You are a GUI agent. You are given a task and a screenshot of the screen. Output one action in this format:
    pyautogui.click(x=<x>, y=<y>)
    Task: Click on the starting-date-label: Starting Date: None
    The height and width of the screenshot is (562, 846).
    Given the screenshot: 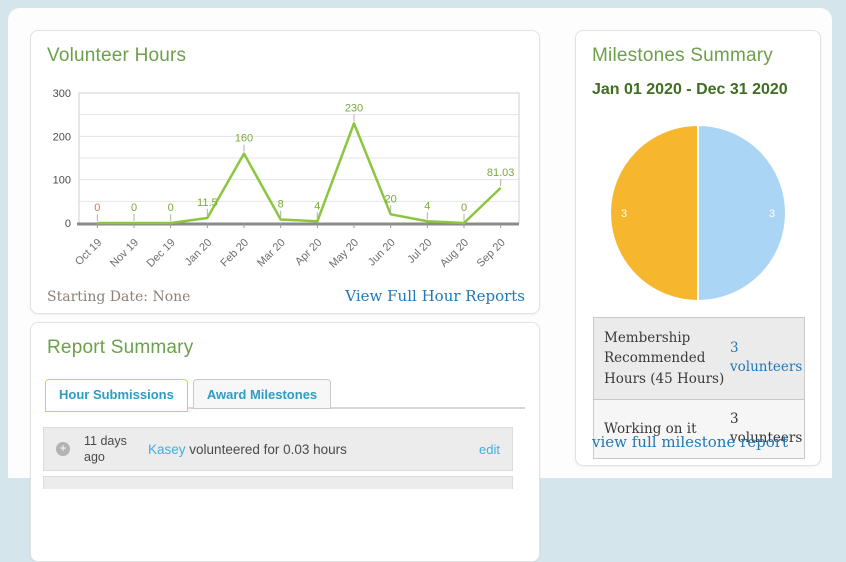 What is the action you would take?
    pyautogui.click(x=119, y=297)
    